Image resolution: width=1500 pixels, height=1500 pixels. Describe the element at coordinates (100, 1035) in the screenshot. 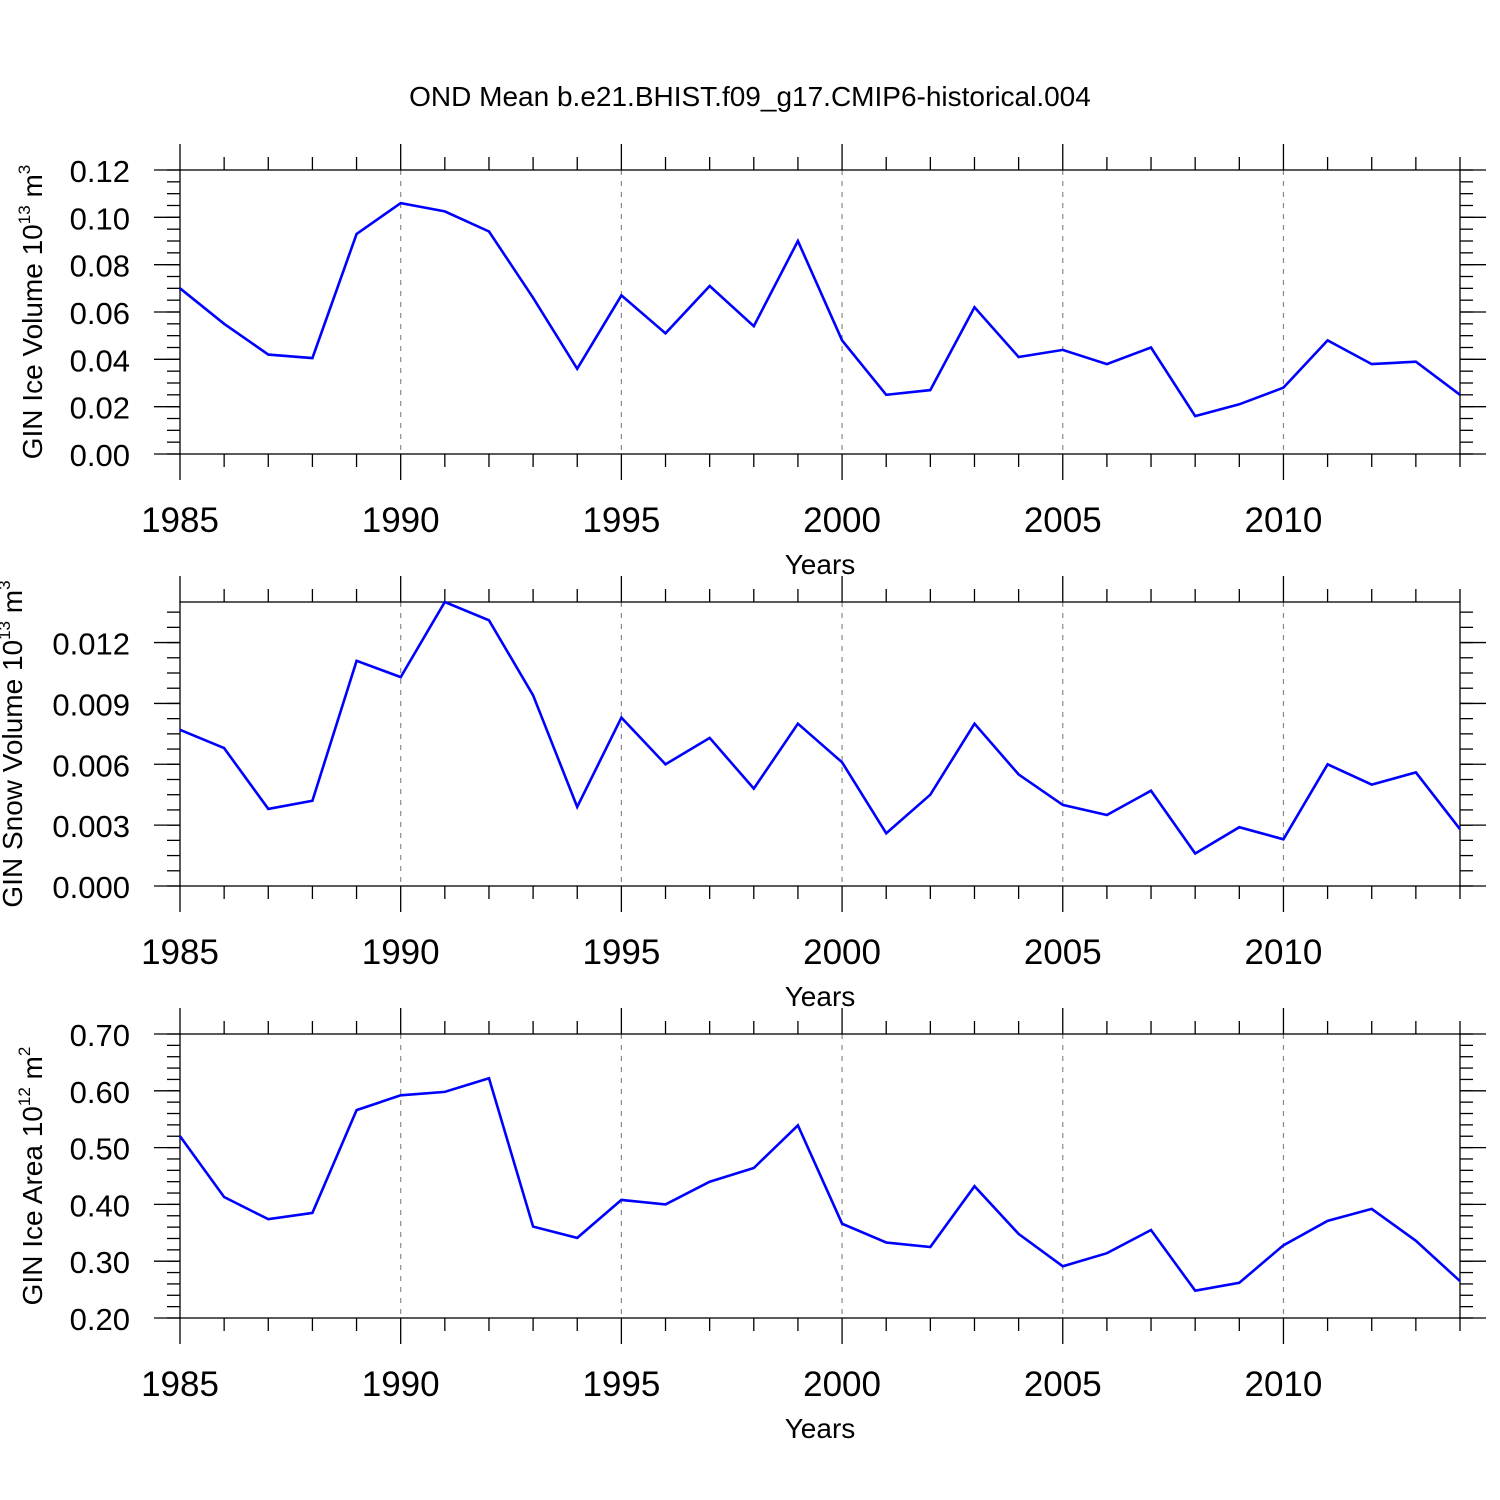

I see `y-tick-label: 0.70` at that location.